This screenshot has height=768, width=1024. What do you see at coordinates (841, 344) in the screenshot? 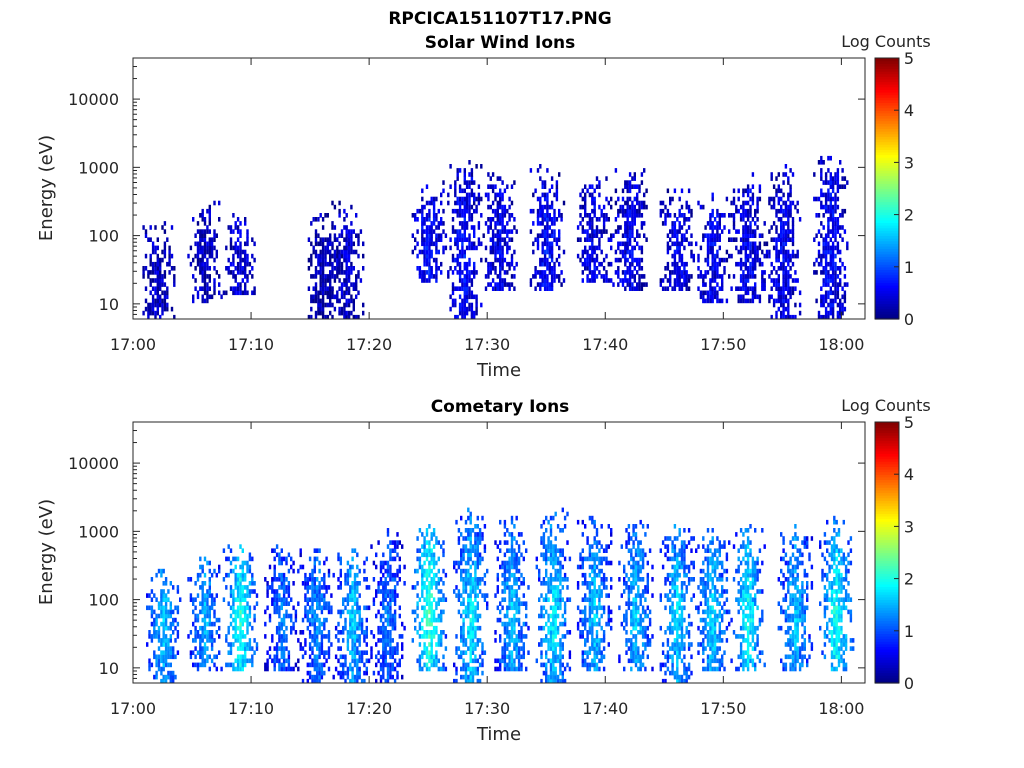
I see `x-tick-label: 18:00` at bounding box center [841, 344].